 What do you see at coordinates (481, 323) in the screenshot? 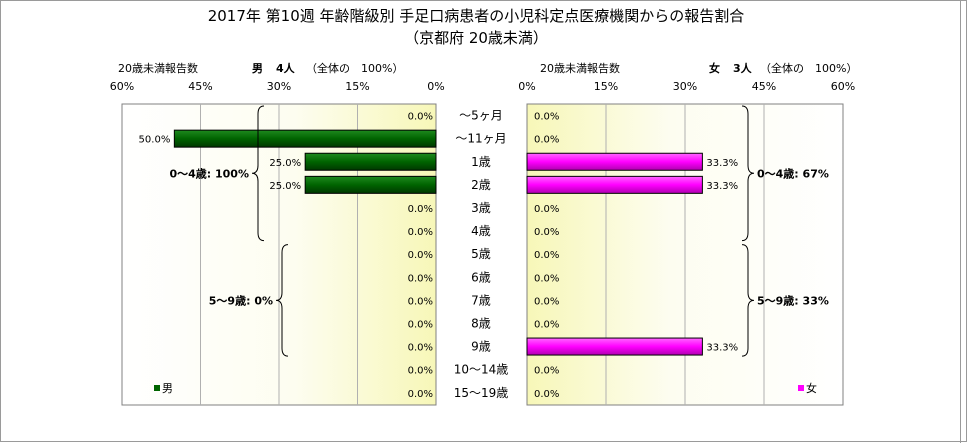
I see `category-label: 8歳` at bounding box center [481, 323].